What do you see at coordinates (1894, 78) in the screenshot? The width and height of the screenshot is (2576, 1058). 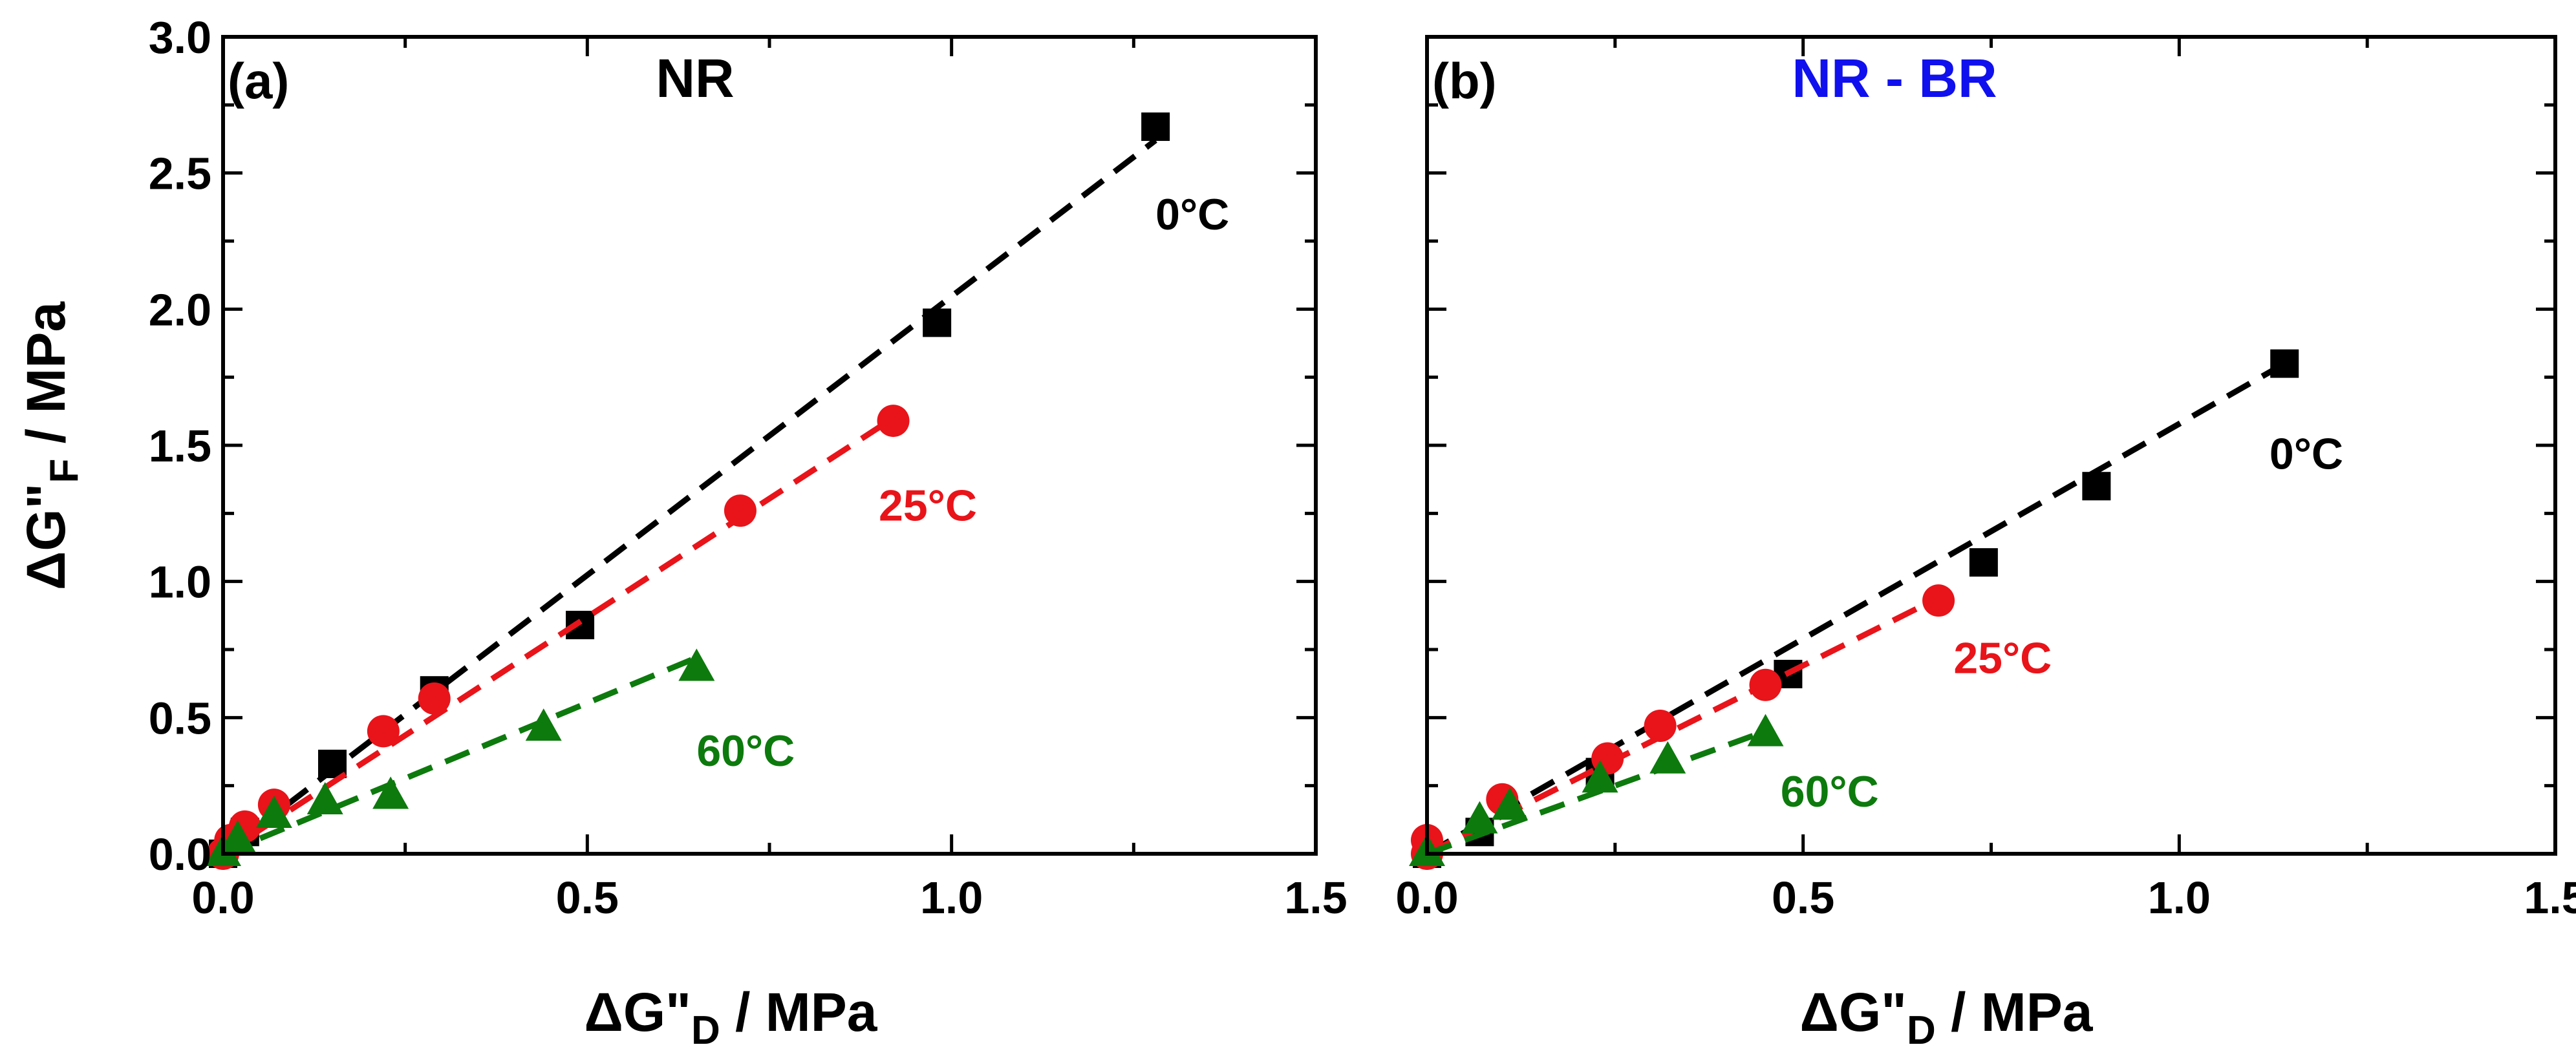 I see `panel-b-title: NR - BR` at bounding box center [1894, 78].